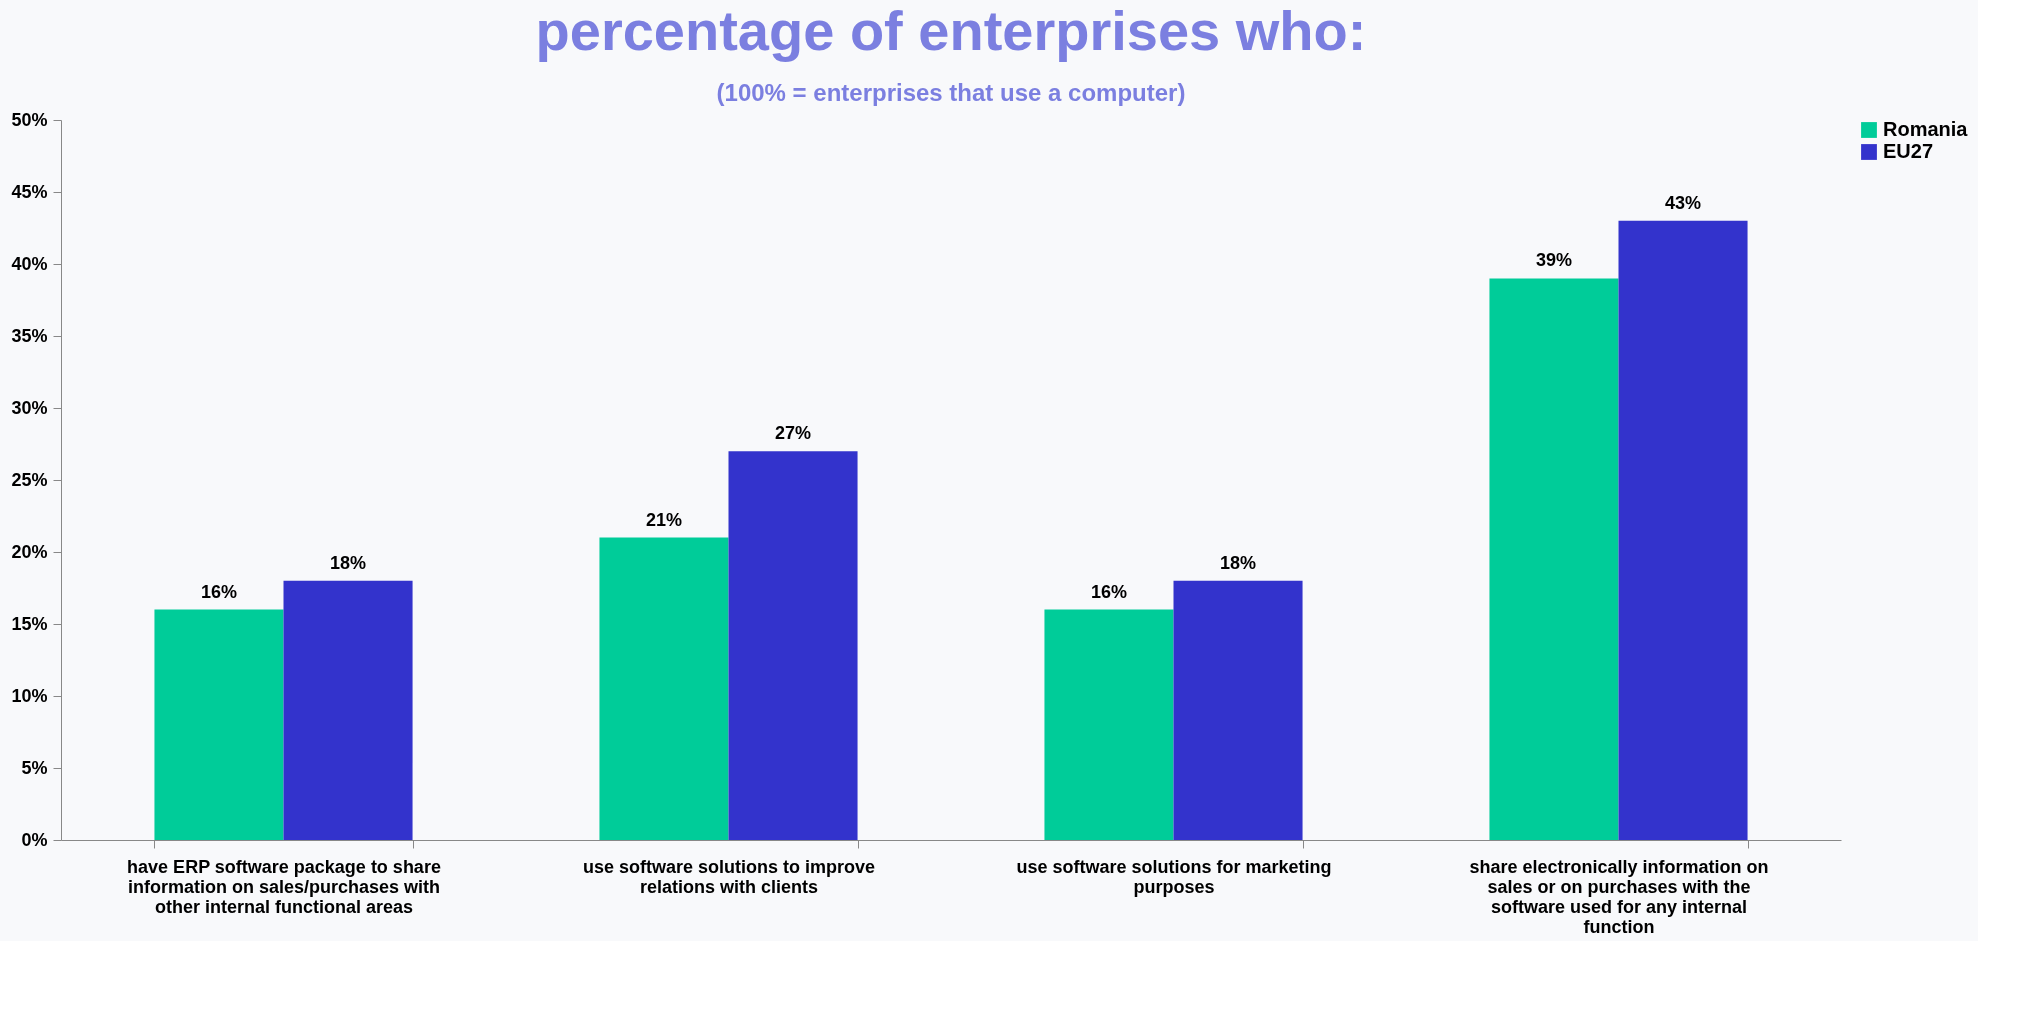 The height and width of the screenshot is (1011, 2040). What do you see at coordinates (29, 551) in the screenshot?
I see `y-tick-label: 20%` at bounding box center [29, 551].